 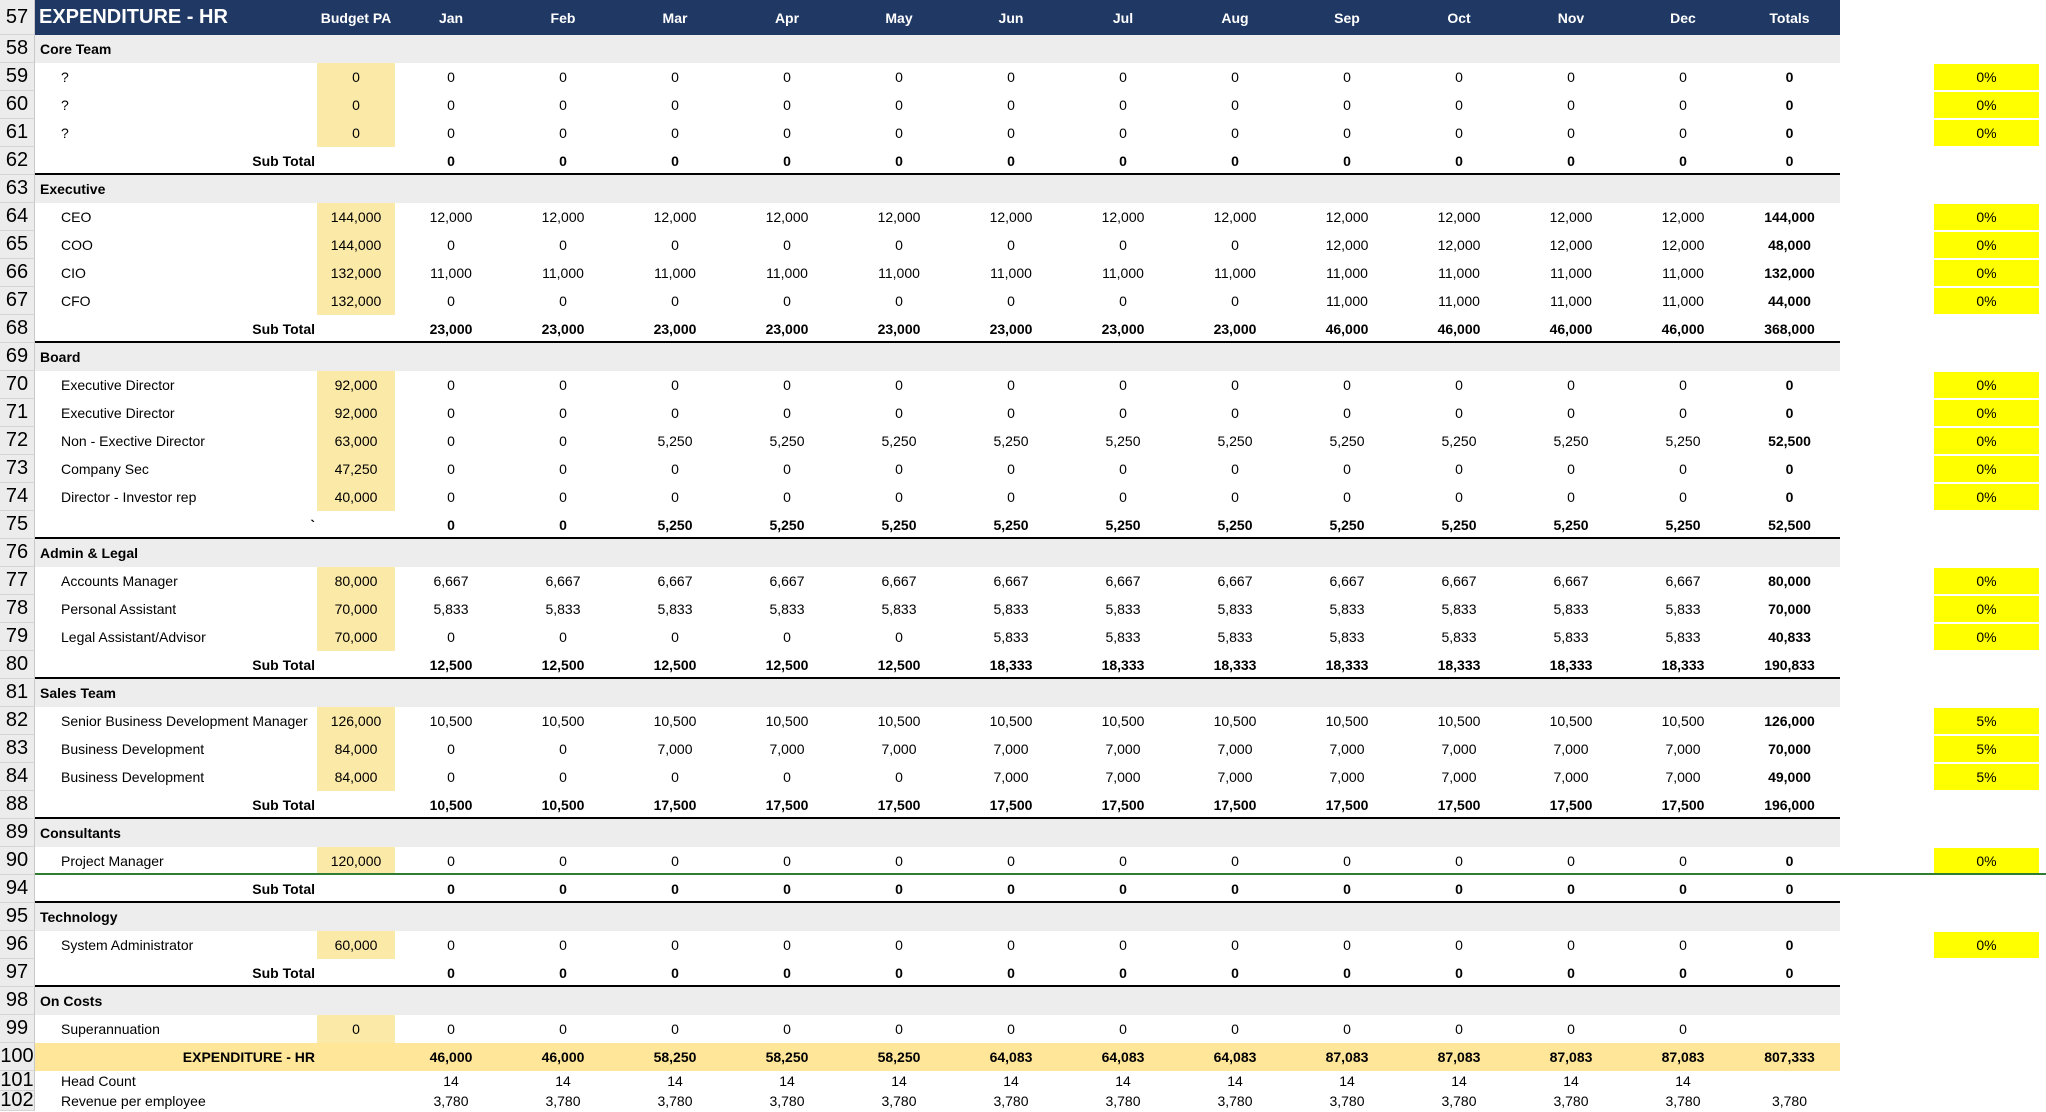 I want to click on budget-cell: 47,250, so click(x=356, y=469).